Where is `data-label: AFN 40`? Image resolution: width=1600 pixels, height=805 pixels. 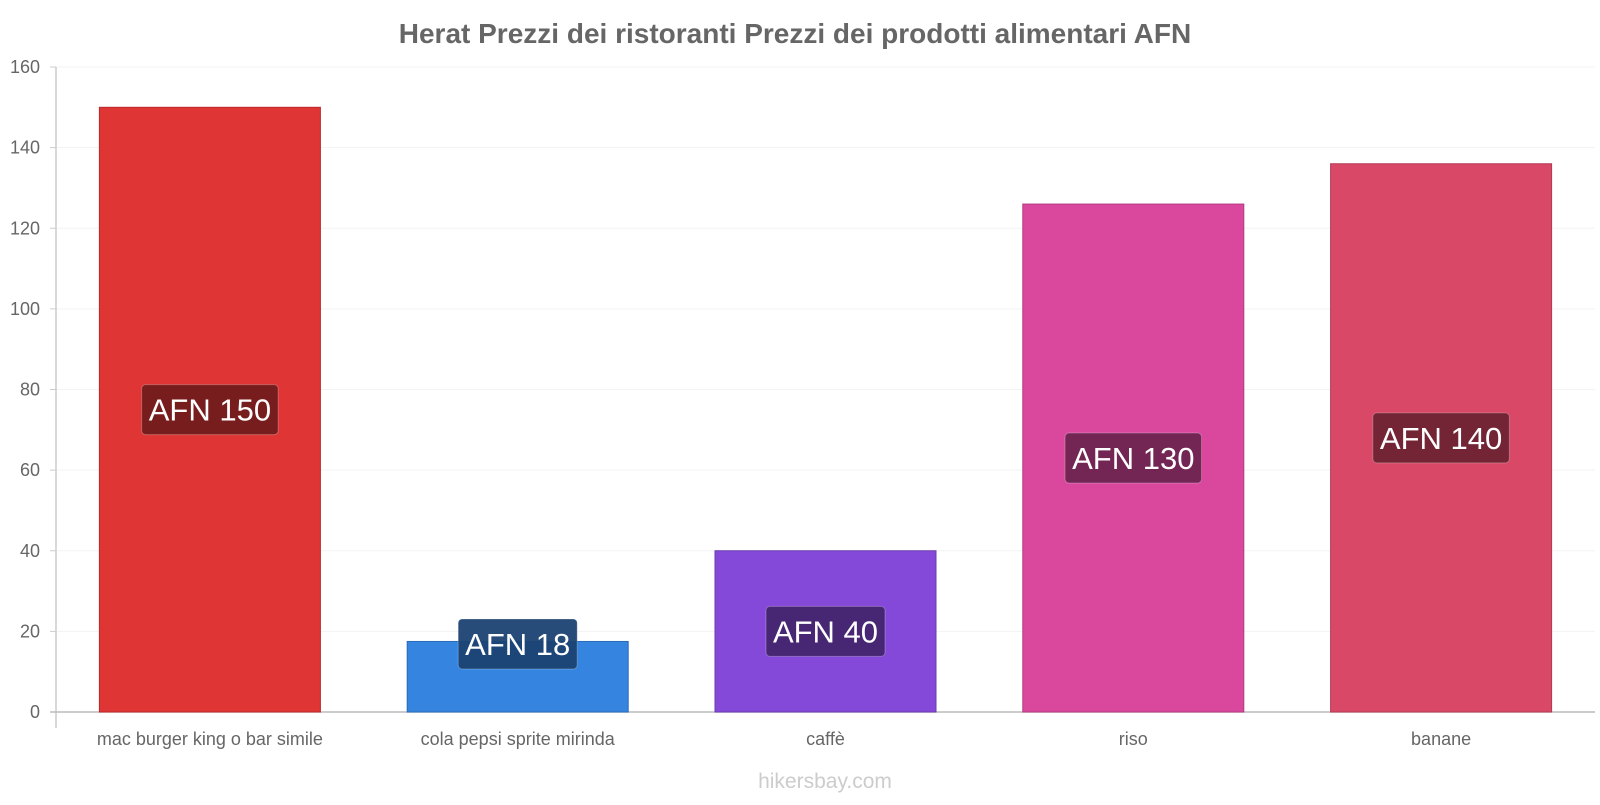 data-label: AFN 40 is located at coordinates (825, 631).